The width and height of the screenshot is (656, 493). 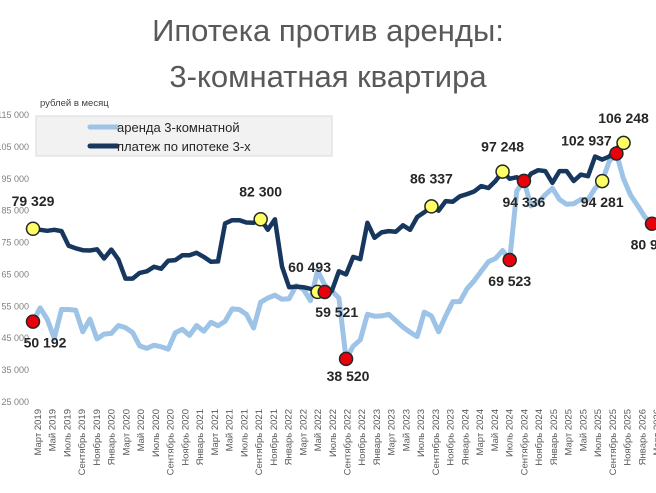 I want to click on legend-box, so click(x=184, y=136).